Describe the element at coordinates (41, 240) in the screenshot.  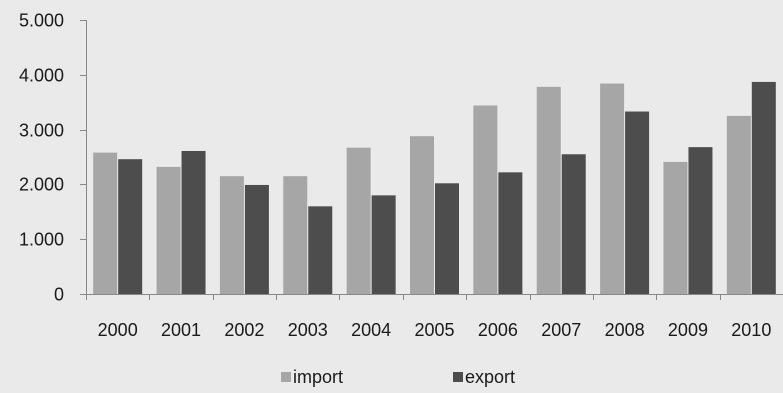
I see `y-tick-label: 1.000` at that location.